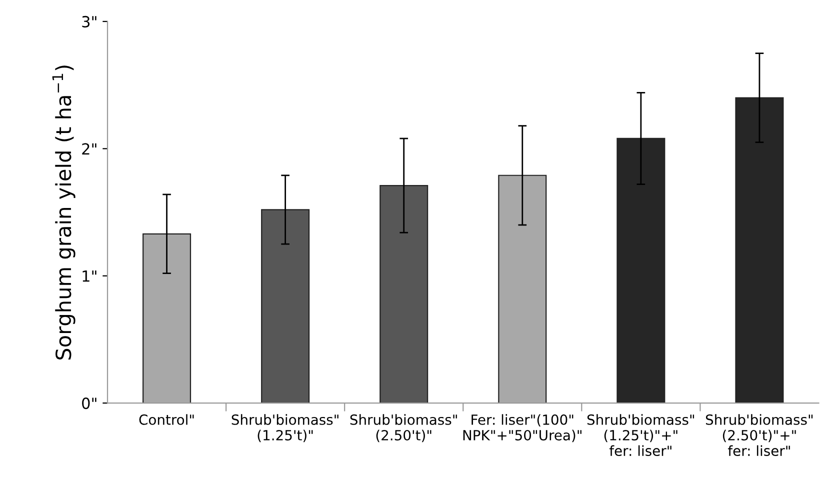 The image size is (827, 477). Describe the element at coordinates (89, 22) in the screenshot. I see `y-tick-label: 3"` at that location.